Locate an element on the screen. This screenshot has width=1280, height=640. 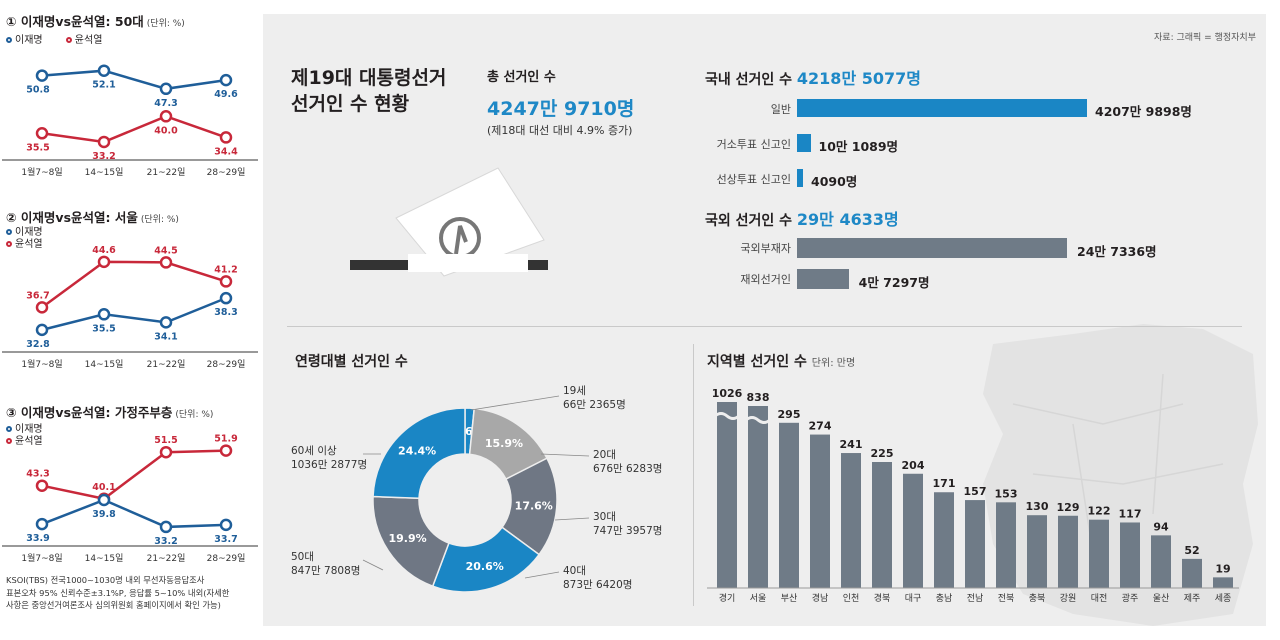
yoon-data-label: 33.2 is located at coordinates (103, 156).